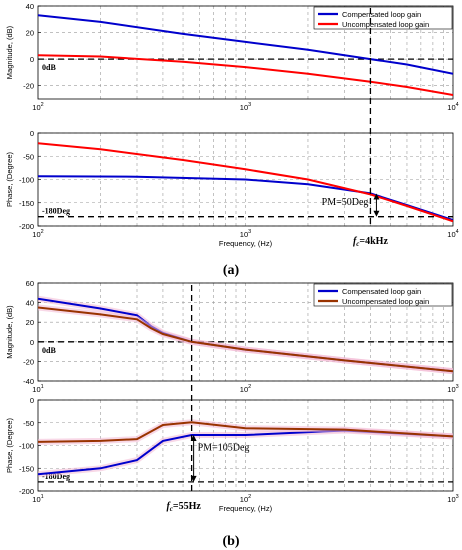 The height and width of the screenshot is (550, 462). Describe the element at coordinates (28, 381) in the screenshot. I see `y-tick-label: -40` at that location.